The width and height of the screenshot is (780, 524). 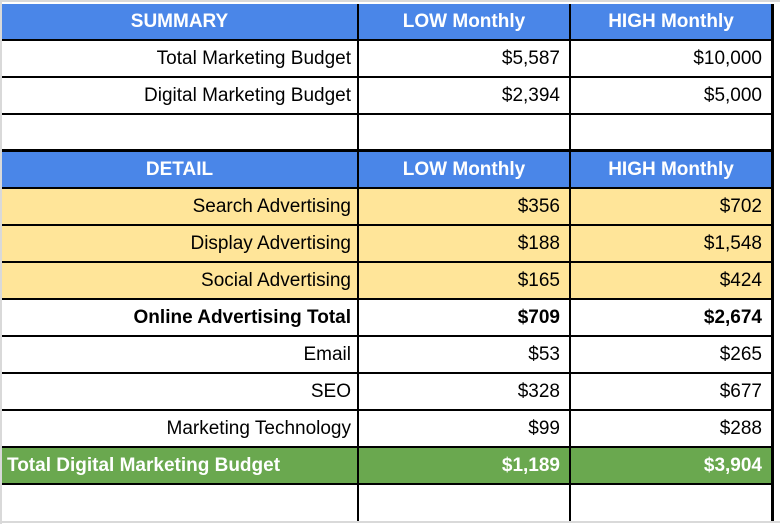 I want to click on display-advertising-low-cell: $188, so click(x=465, y=244).